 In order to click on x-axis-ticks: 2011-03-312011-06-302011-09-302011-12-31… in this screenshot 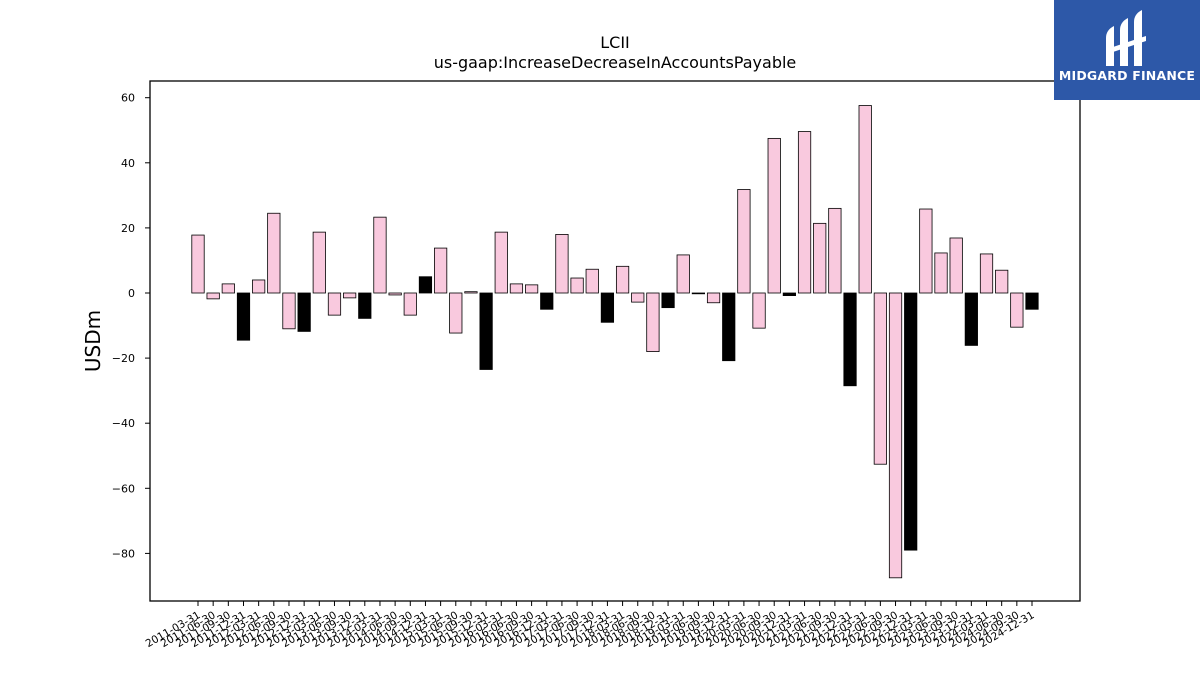, I will do `click(590, 625)`.